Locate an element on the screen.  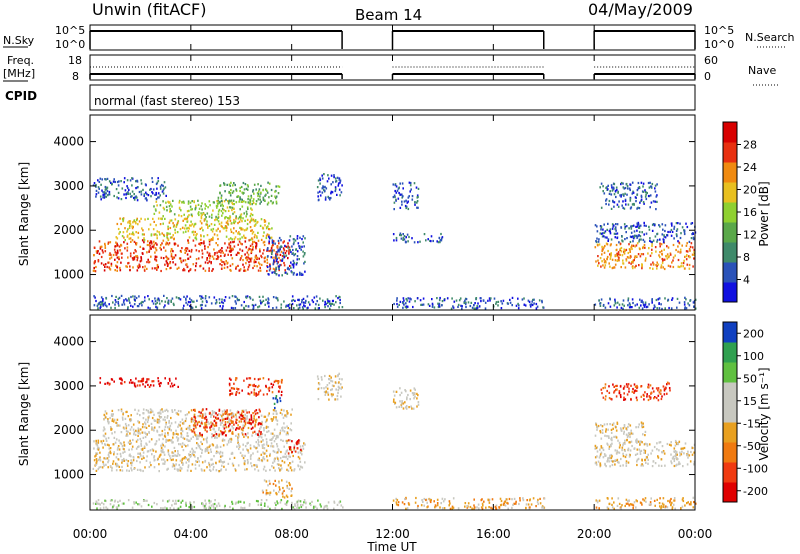
colorbar-tick-label: 16 is located at coordinates (750, 212).